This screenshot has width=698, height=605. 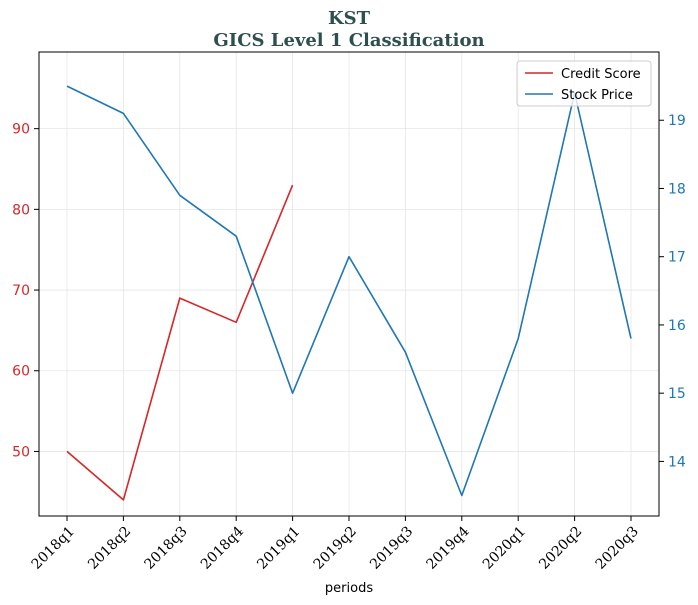 I want to click on x-tick-label: 2019q1, so click(x=278, y=548).